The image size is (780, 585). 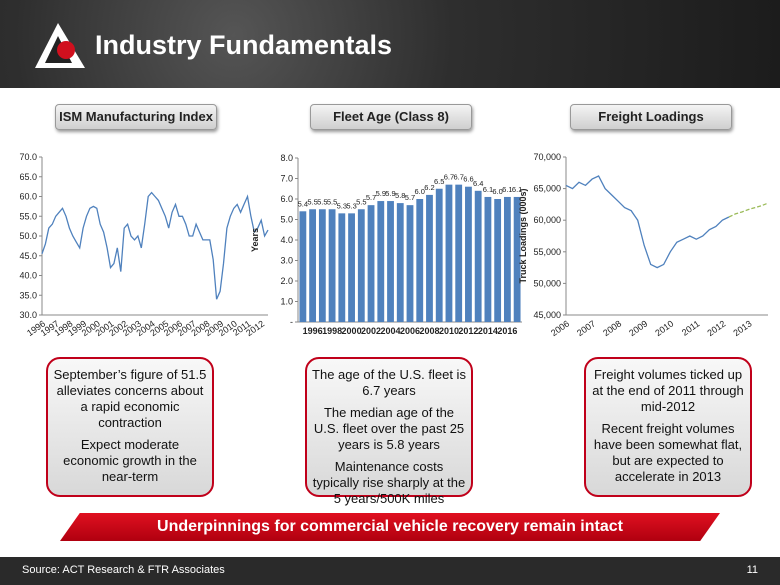 What do you see at coordinates (410, 331) in the screenshot?
I see `x-tick-label: 2006` at bounding box center [410, 331].